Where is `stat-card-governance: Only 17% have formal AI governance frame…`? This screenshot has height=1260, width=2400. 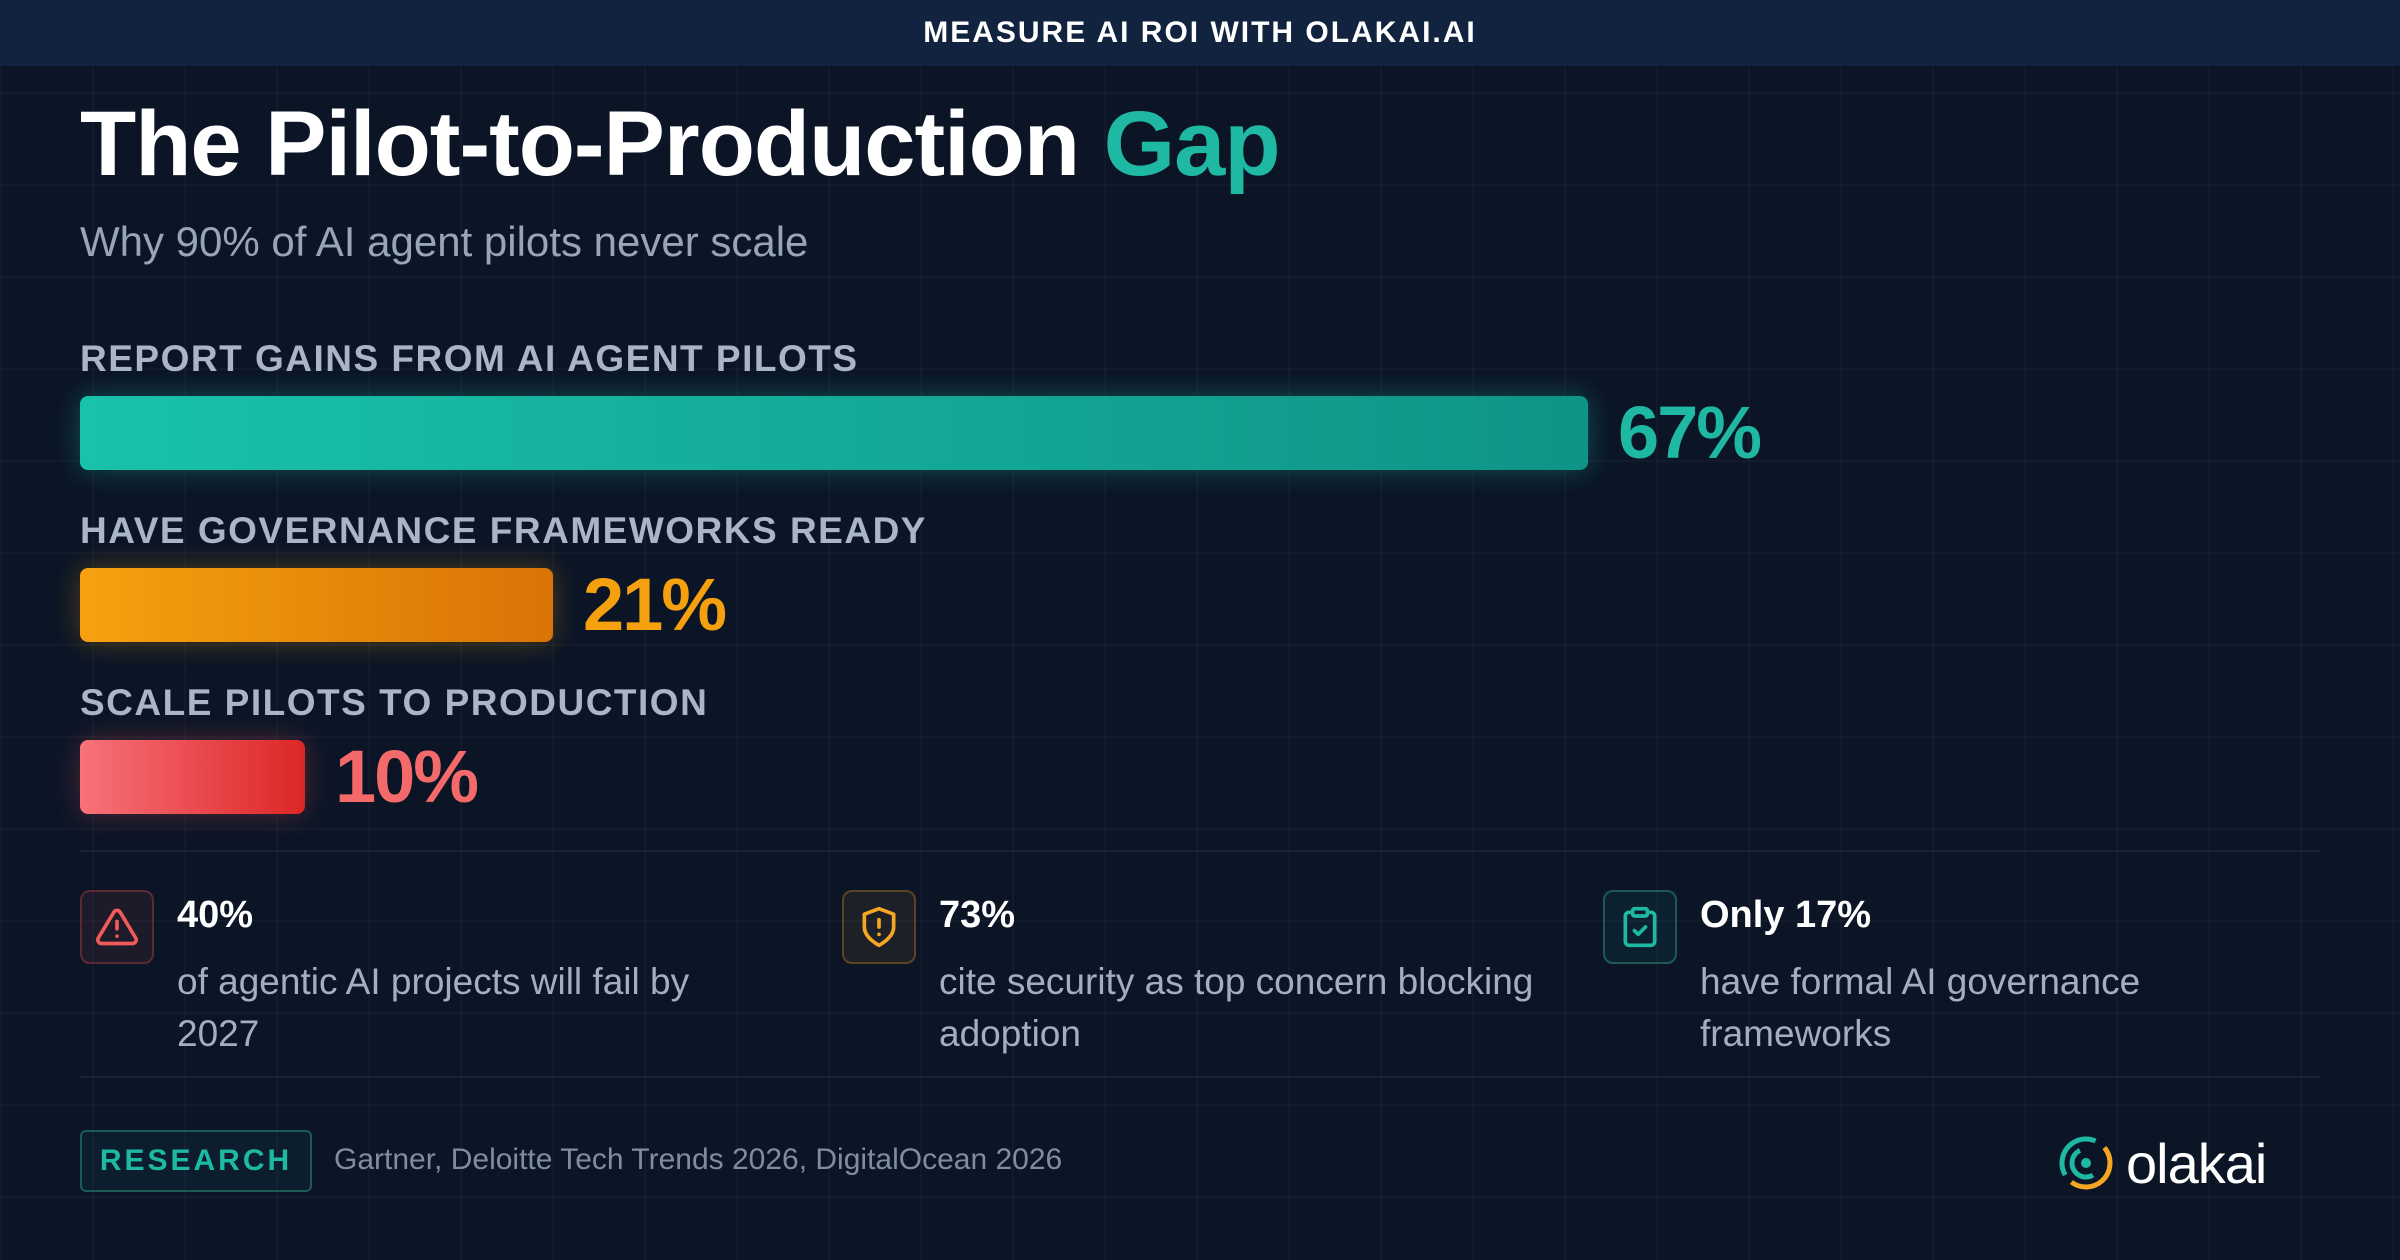
stat-card-governance: Only 17% have formal AI governance frame… is located at coordinates (1953, 980).